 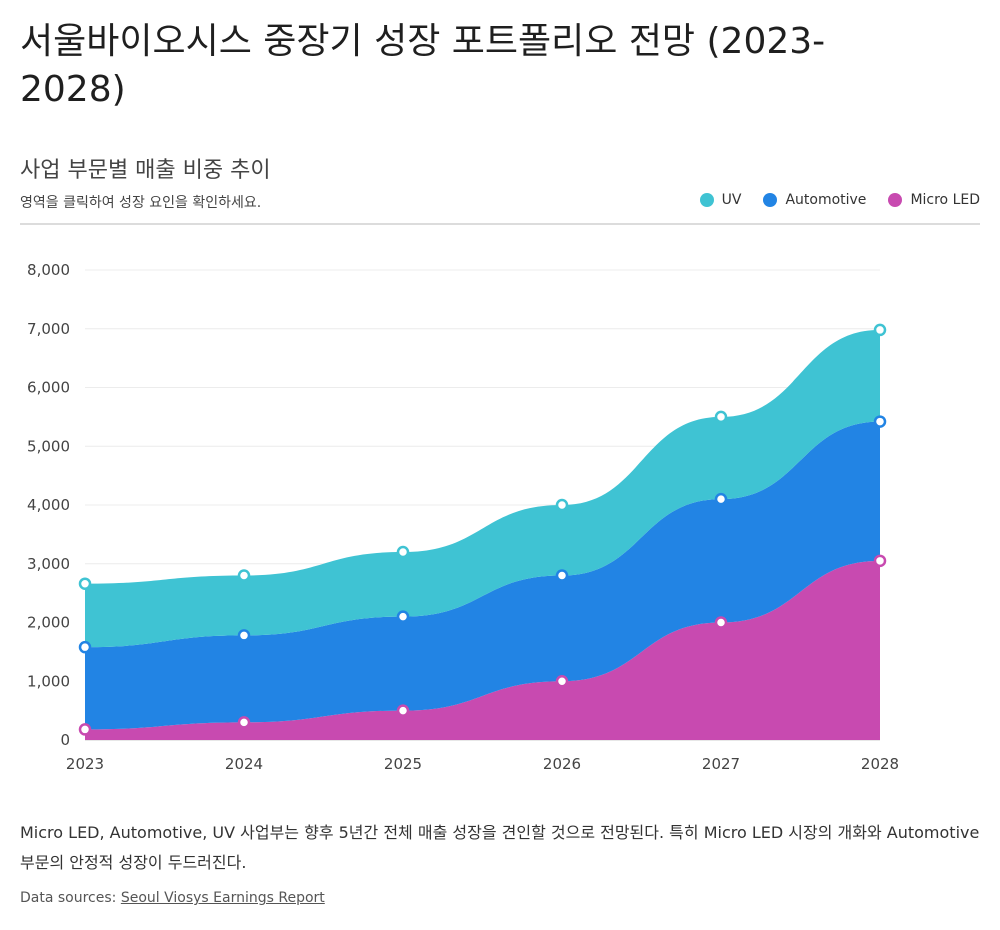 What do you see at coordinates (895, 200) in the screenshot?
I see `legend-dot-micro-led` at bounding box center [895, 200].